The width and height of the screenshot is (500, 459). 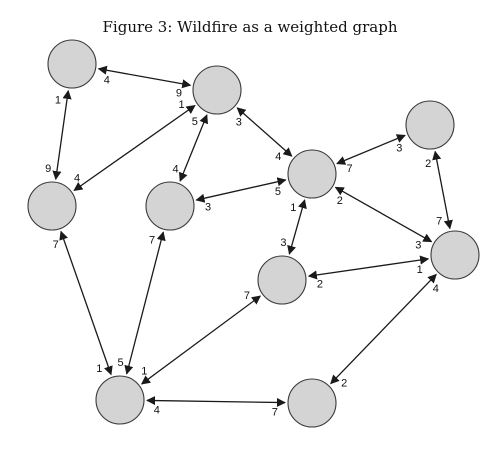 What do you see at coordinates (442, 190) in the screenshot?
I see `edge-n6-n8` at bounding box center [442, 190].